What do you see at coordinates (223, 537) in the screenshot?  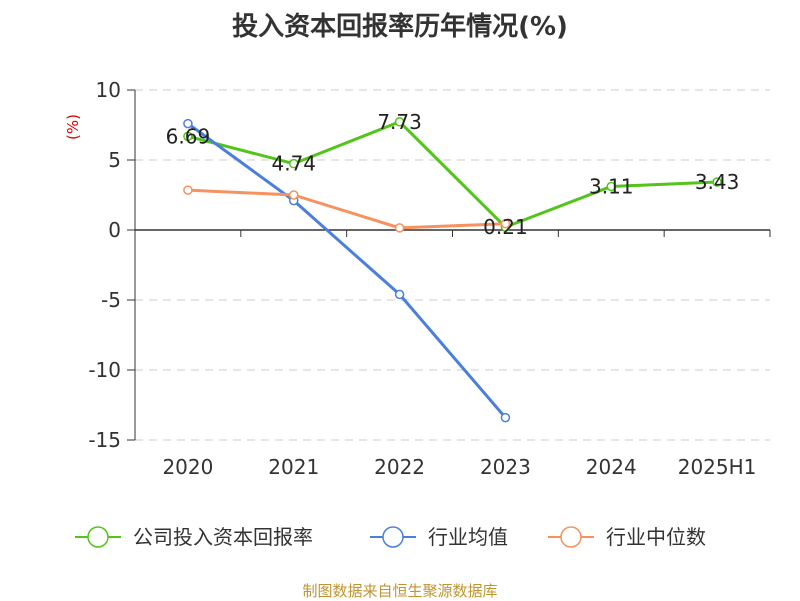 I see `legend-label: 公司投入资本回报率` at bounding box center [223, 537].